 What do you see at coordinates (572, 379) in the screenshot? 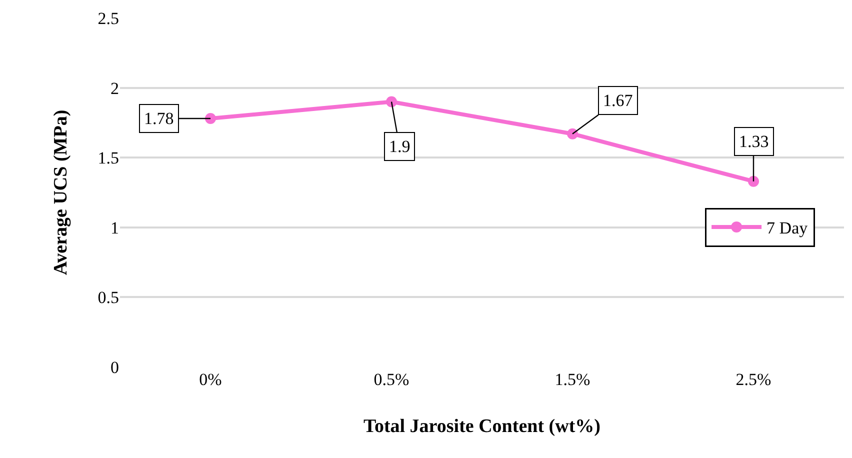
I see `x-tick-label: 1.5%` at bounding box center [572, 379].